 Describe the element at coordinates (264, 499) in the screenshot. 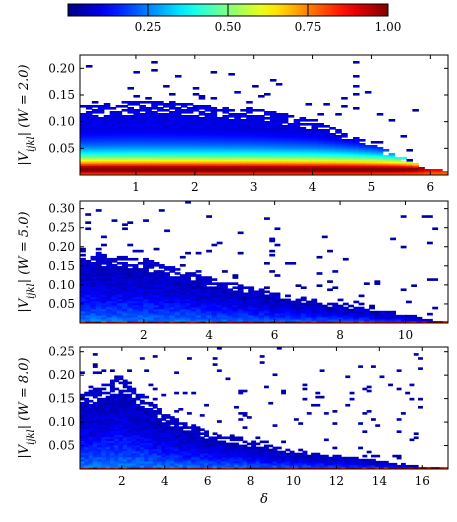

I see `x-axis-label: δ` at that location.